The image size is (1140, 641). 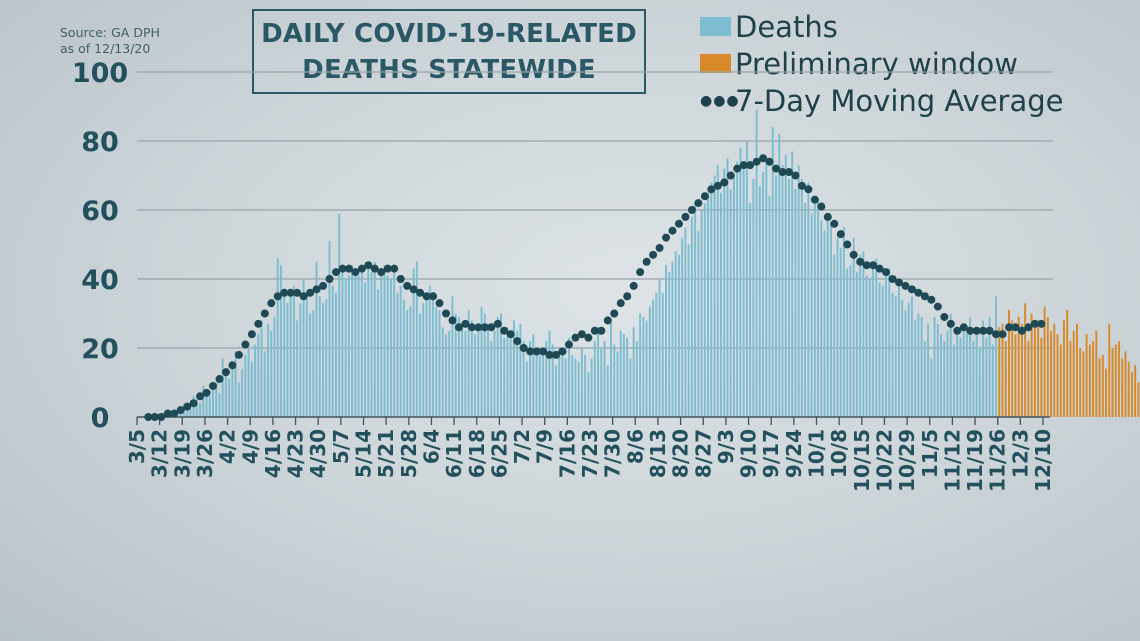 What do you see at coordinates (100, 280) in the screenshot?
I see `y-tick-label: 40` at bounding box center [100, 280].